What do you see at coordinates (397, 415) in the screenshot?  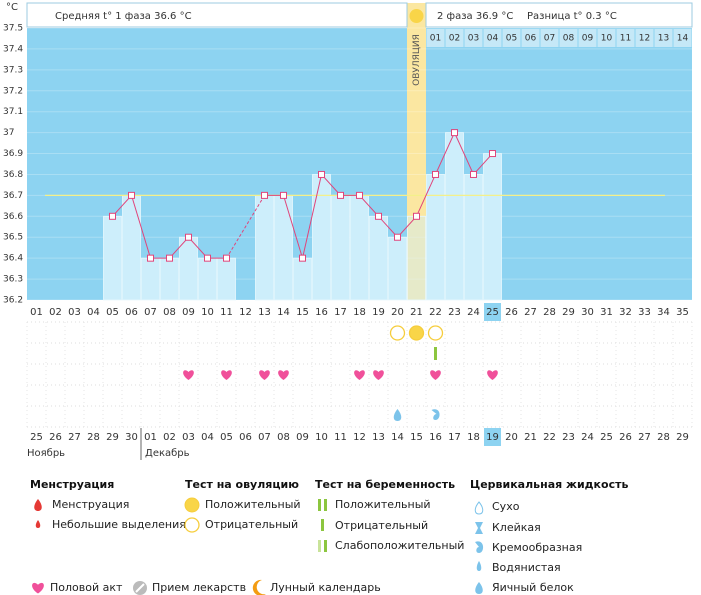 I see `cervical-egg-white` at bounding box center [397, 415].